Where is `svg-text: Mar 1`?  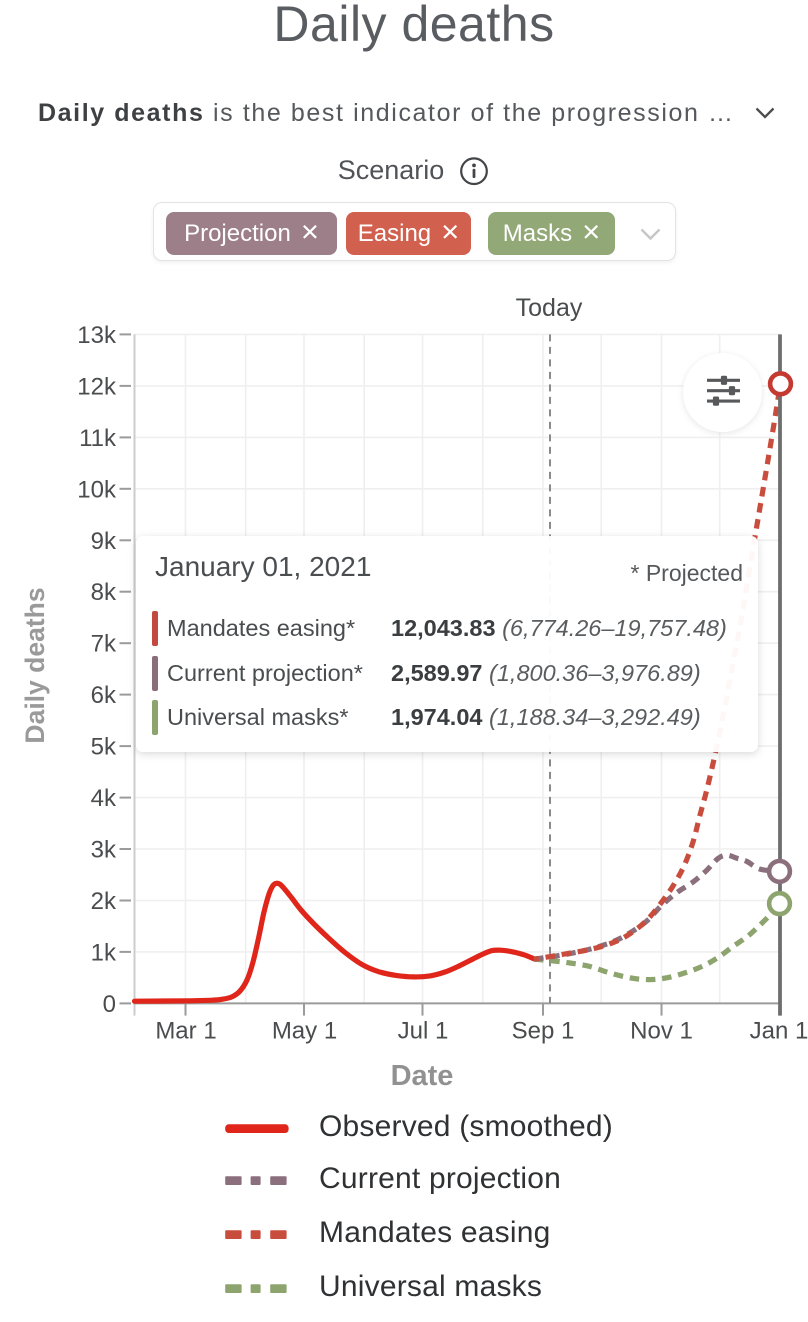
svg-text: Mar 1 is located at coordinates (185, 1031).